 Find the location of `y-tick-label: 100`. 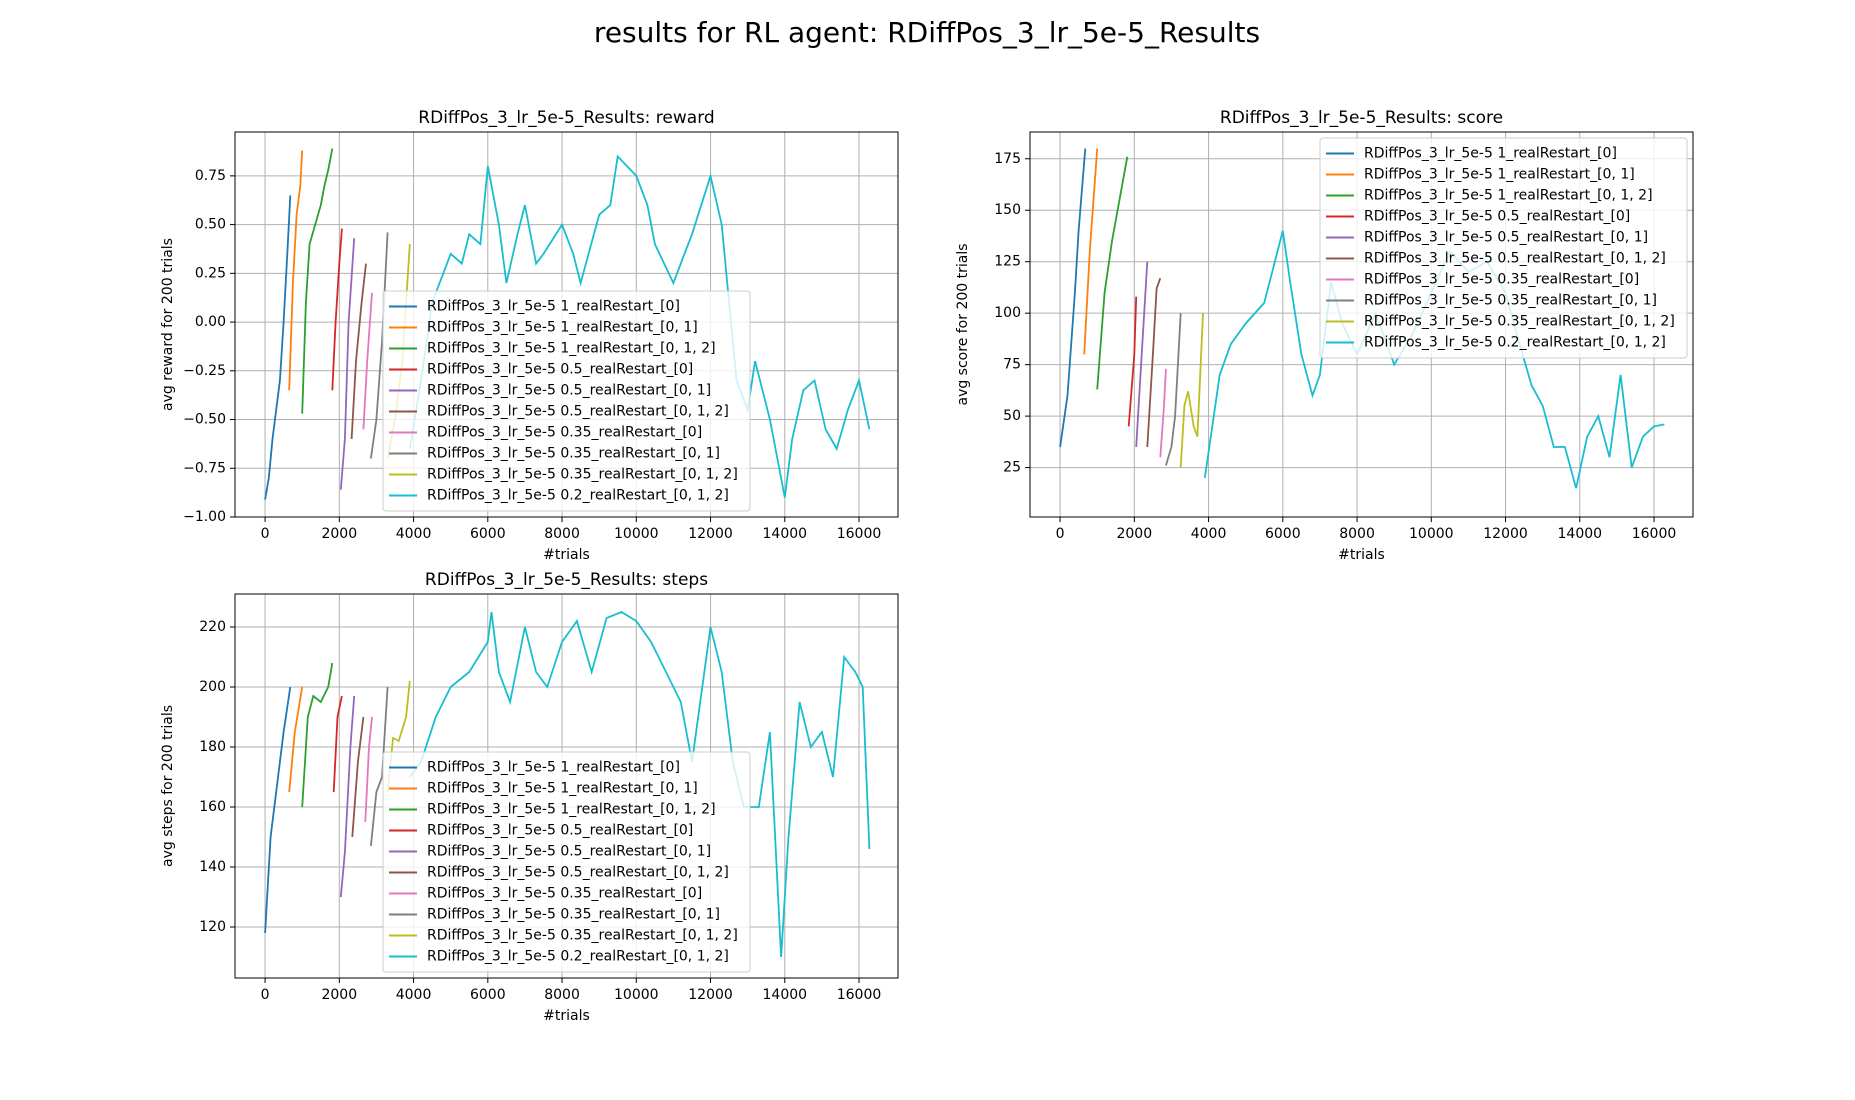

y-tick-label: 100 is located at coordinates (1007, 313).